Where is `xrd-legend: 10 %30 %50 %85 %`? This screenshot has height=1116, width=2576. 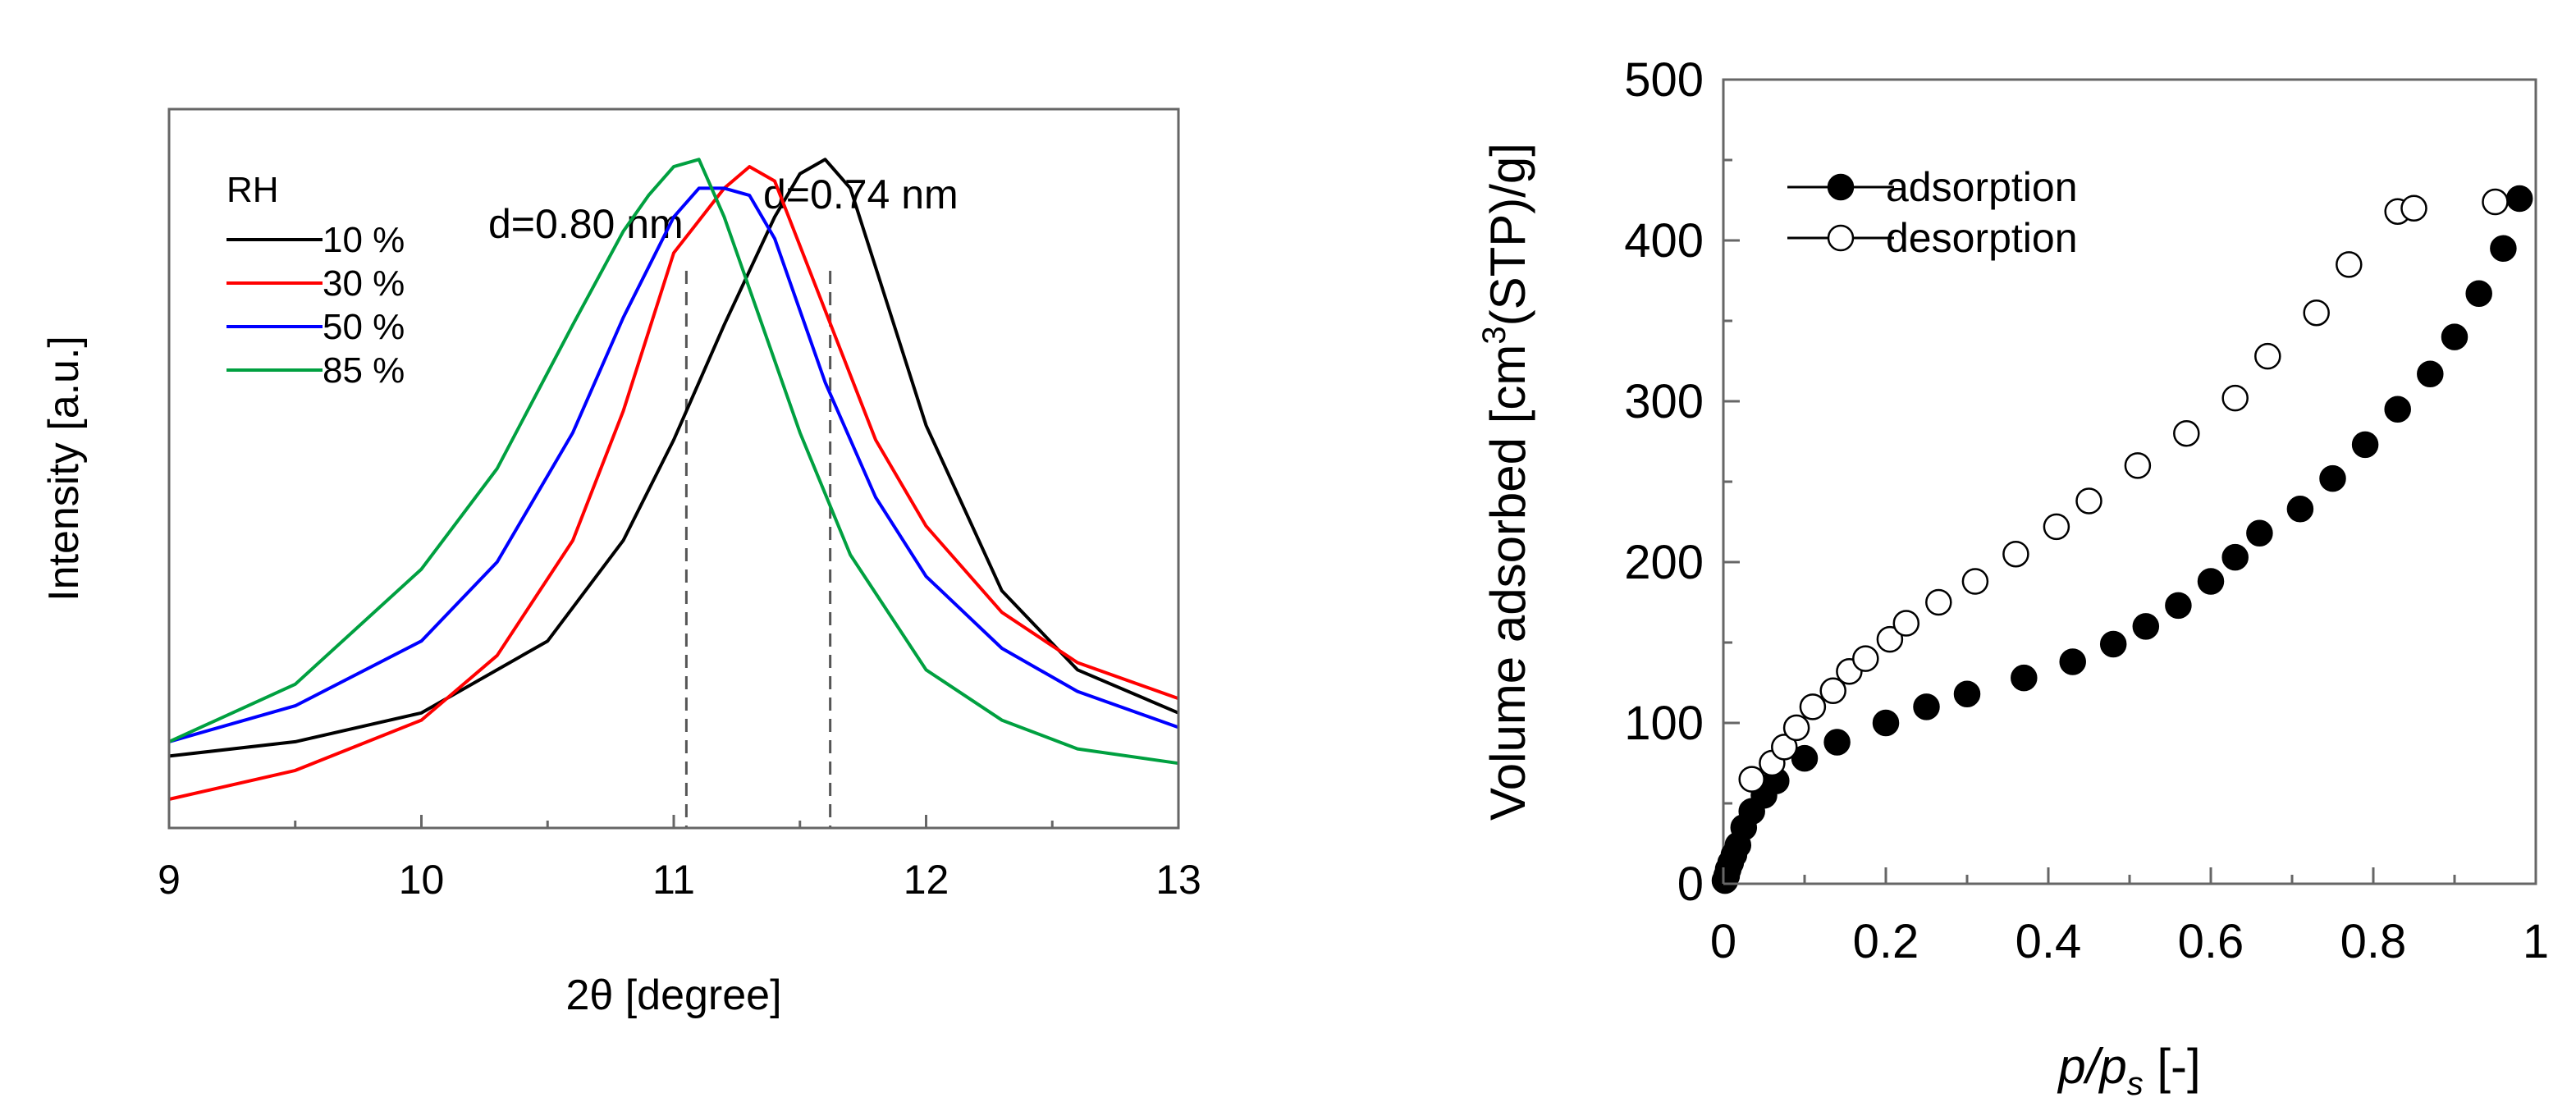
xrd-legend: 10 %30 %50 %85 % is located at coordinates (315, 305).